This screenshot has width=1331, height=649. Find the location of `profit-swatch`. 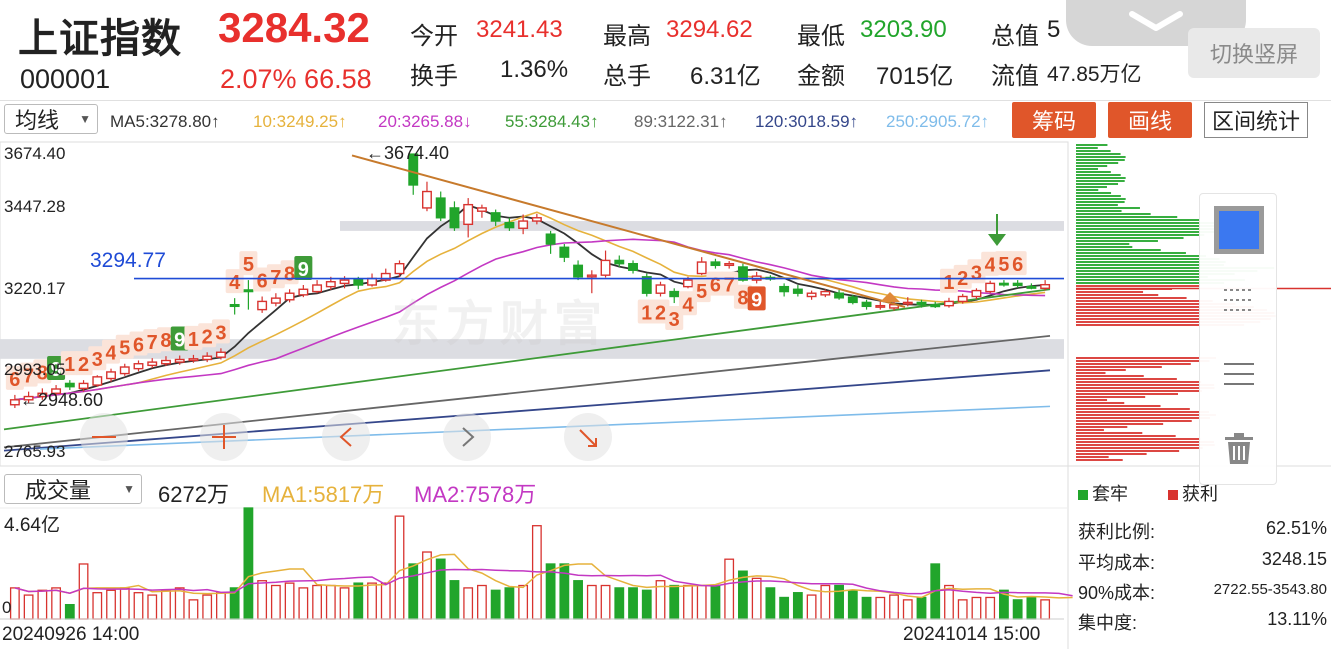

profit-swatch is located at coordinates (1173, 495).